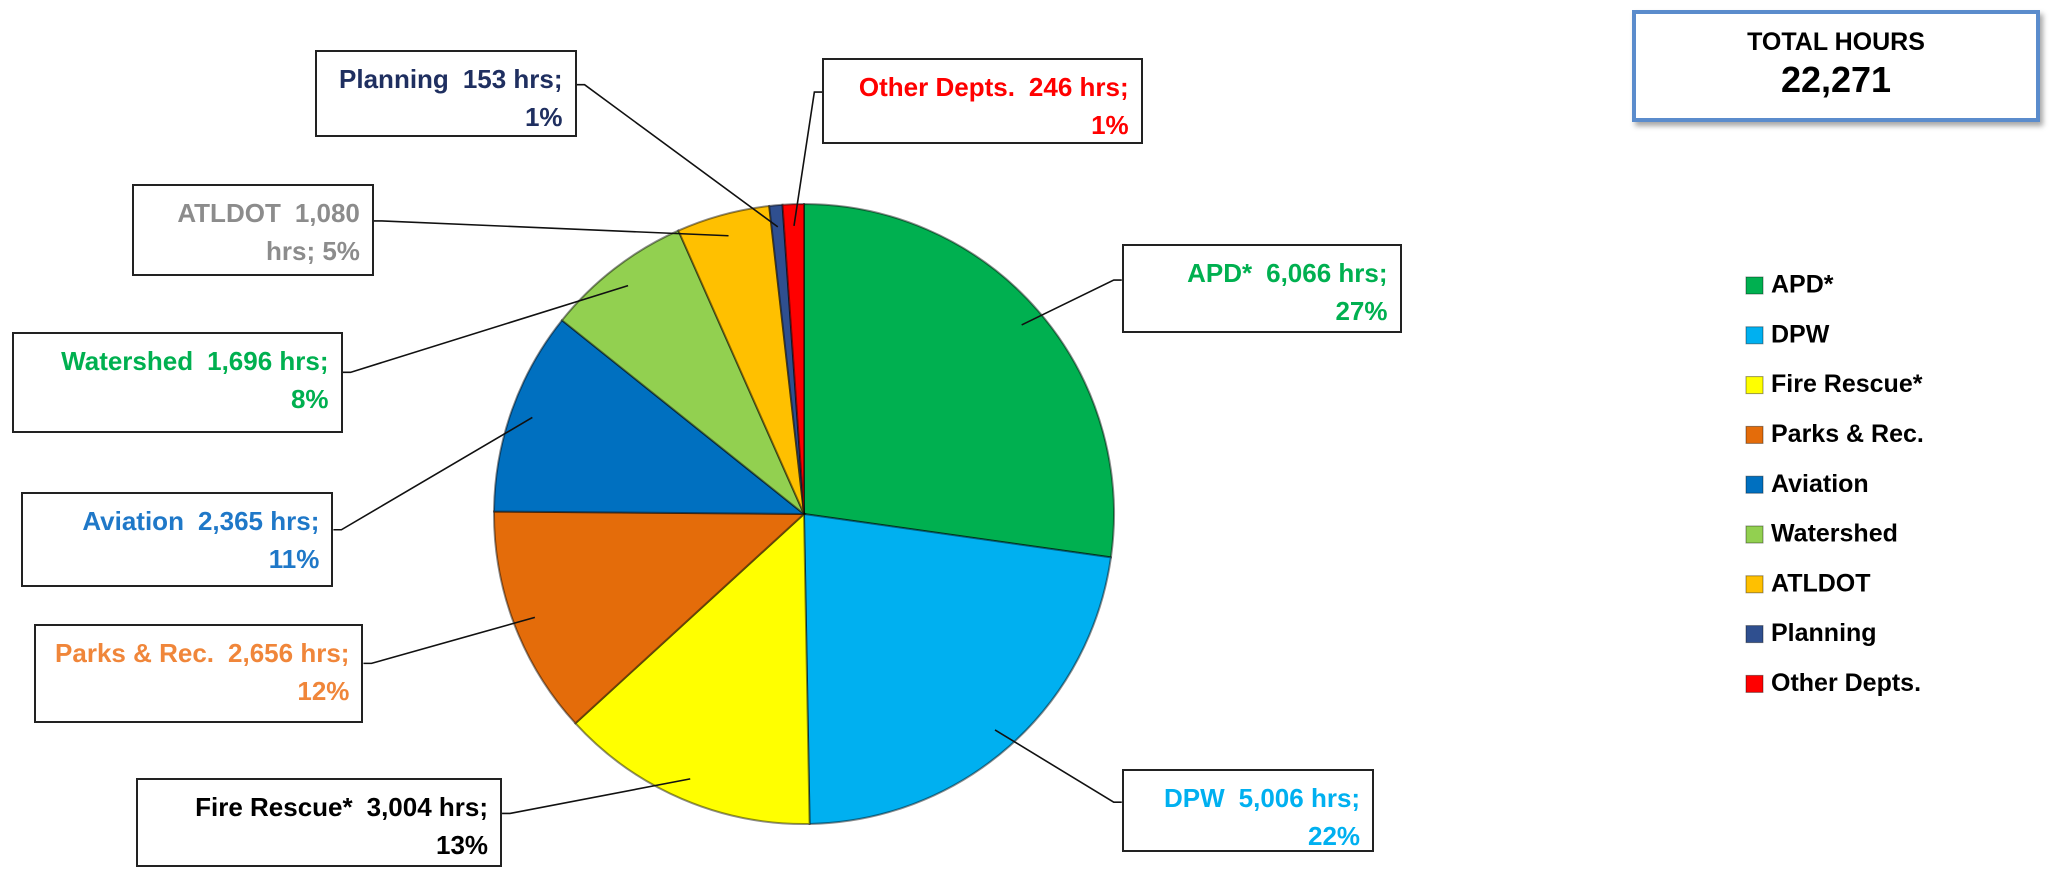 This screenshot has width=2050, height=872. Describe the element at coordinates (936, 86) in the screenshot. I see `data-label-name: Other Depts.` at that location.